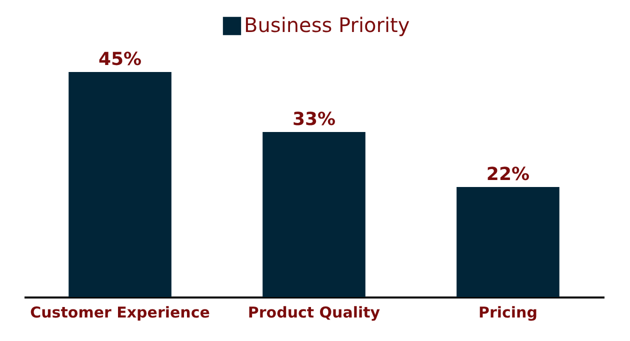 The image size is (630, 341). Describe the element at coordinates (508, 174) in the screenshot. I see `data-label: 22%` at that location.